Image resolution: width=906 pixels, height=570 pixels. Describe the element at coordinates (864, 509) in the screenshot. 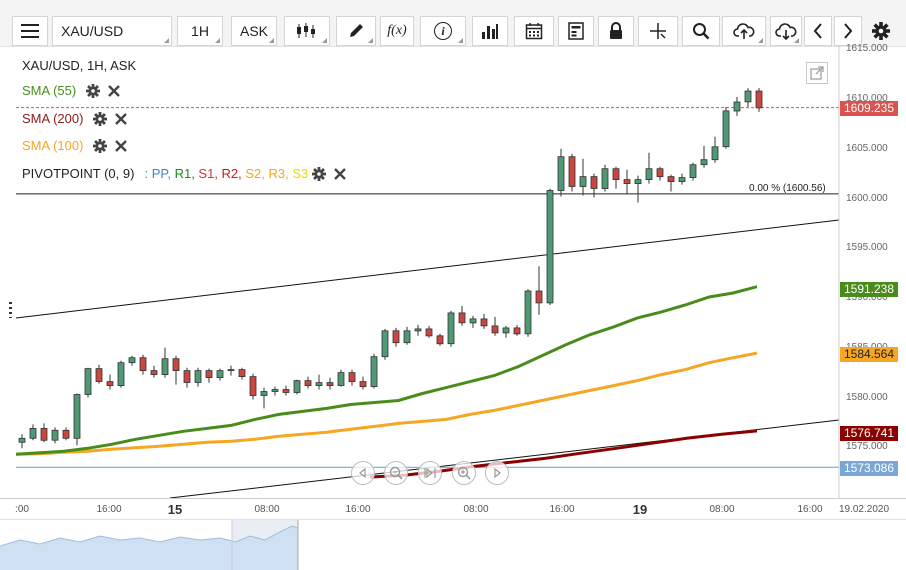

I see `date-label: 19.02.2020` at that location.